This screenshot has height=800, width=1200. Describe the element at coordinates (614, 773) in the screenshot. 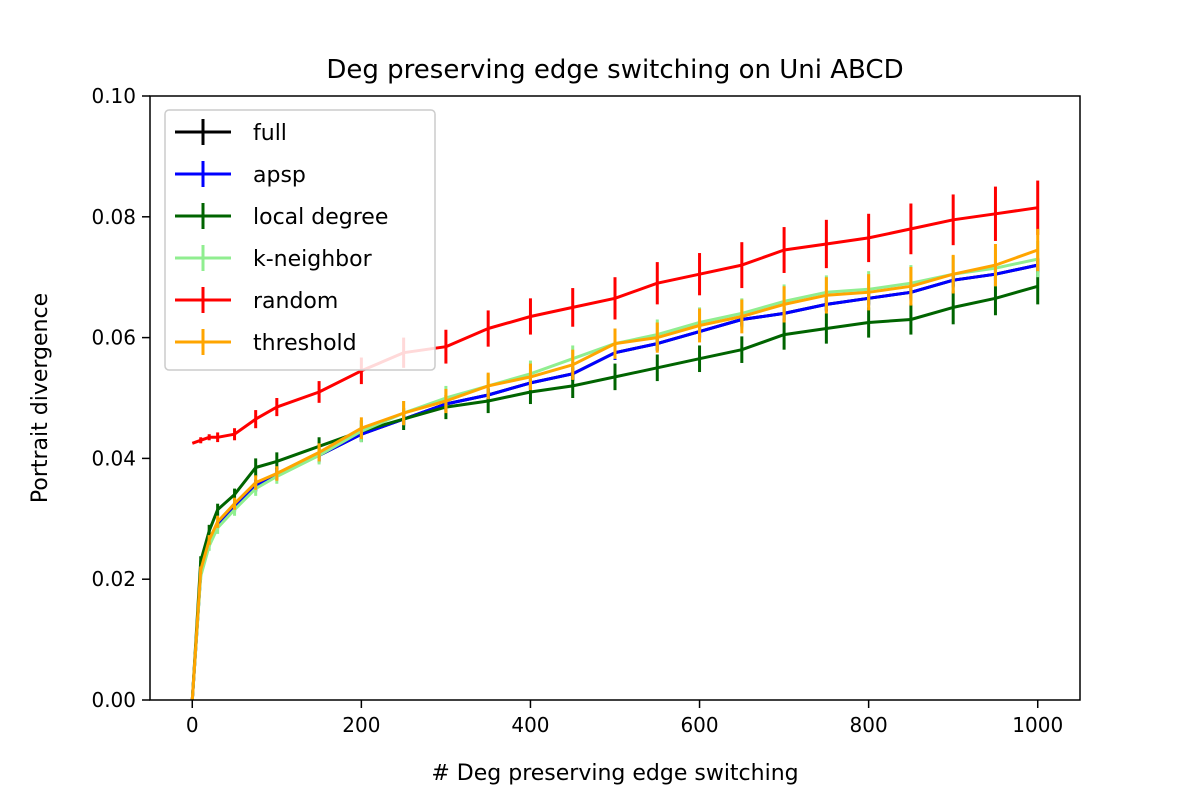

I see `x-axis-title: # Deg preserving edge switching` at that location.